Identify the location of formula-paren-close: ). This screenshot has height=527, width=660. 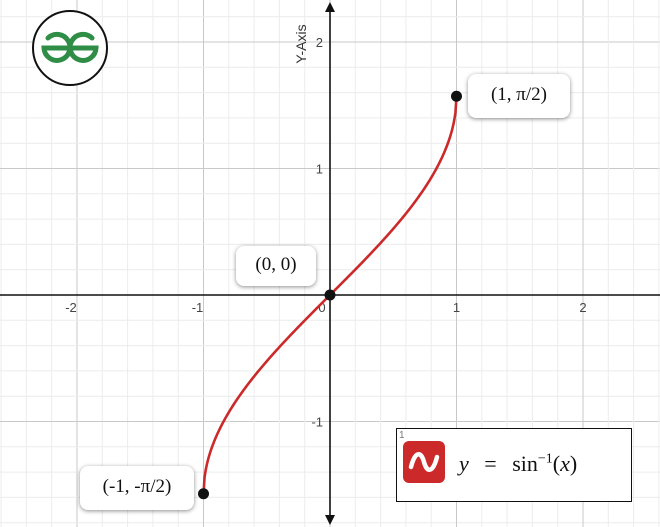
(573, 463).